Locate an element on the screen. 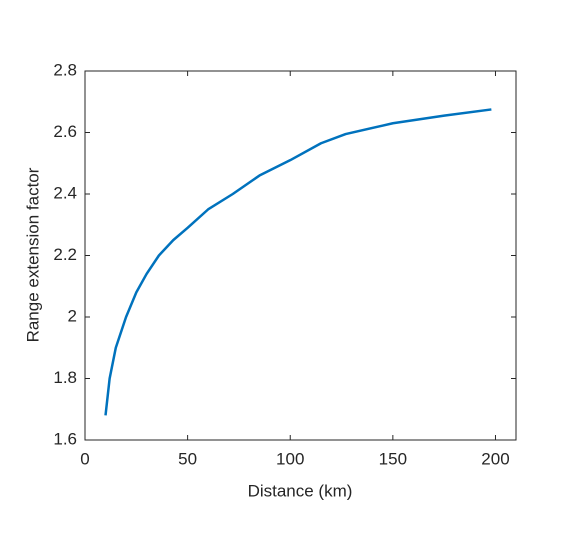 The width and height of the screenshot is (581, 537). y-tick-label: 1.6 is located at coordinates (65, 438).